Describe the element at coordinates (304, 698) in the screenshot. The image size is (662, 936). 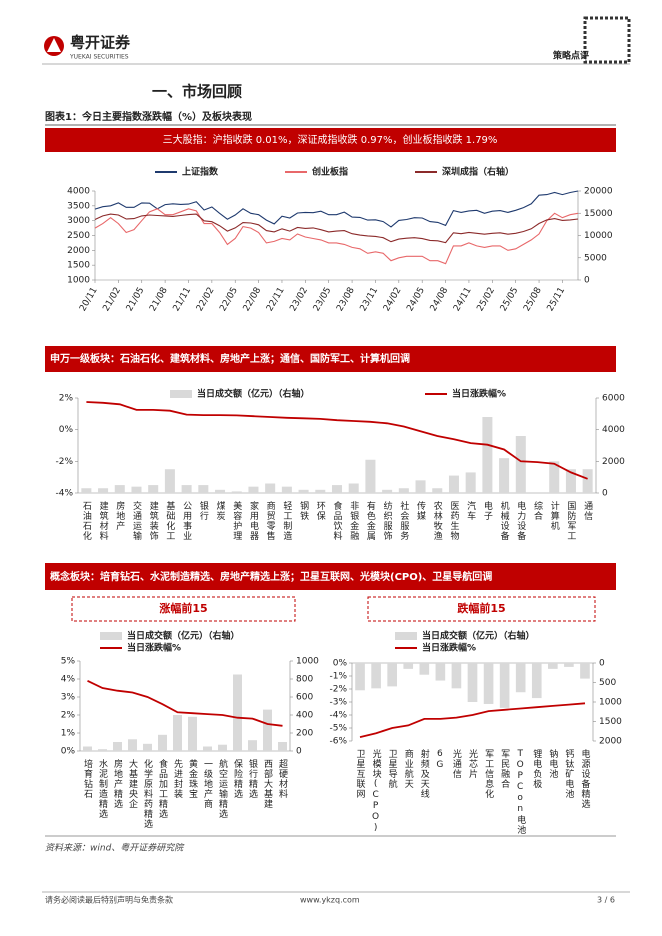
I see `y2-tick-label: 600` at that location.